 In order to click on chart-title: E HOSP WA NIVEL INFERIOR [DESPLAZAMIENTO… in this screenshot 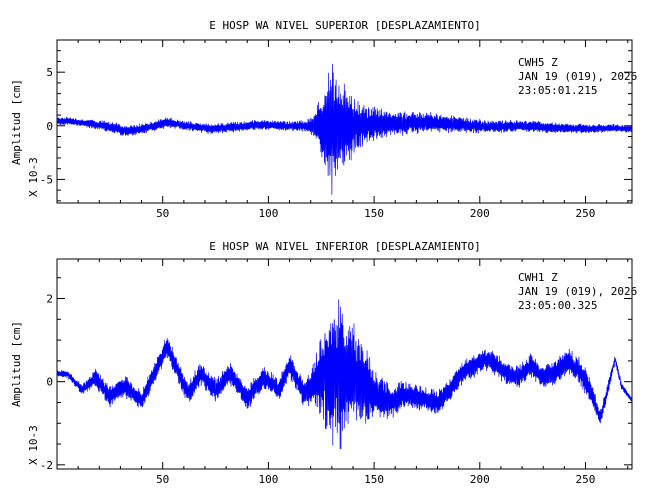, I will do `click(345, 246)`.